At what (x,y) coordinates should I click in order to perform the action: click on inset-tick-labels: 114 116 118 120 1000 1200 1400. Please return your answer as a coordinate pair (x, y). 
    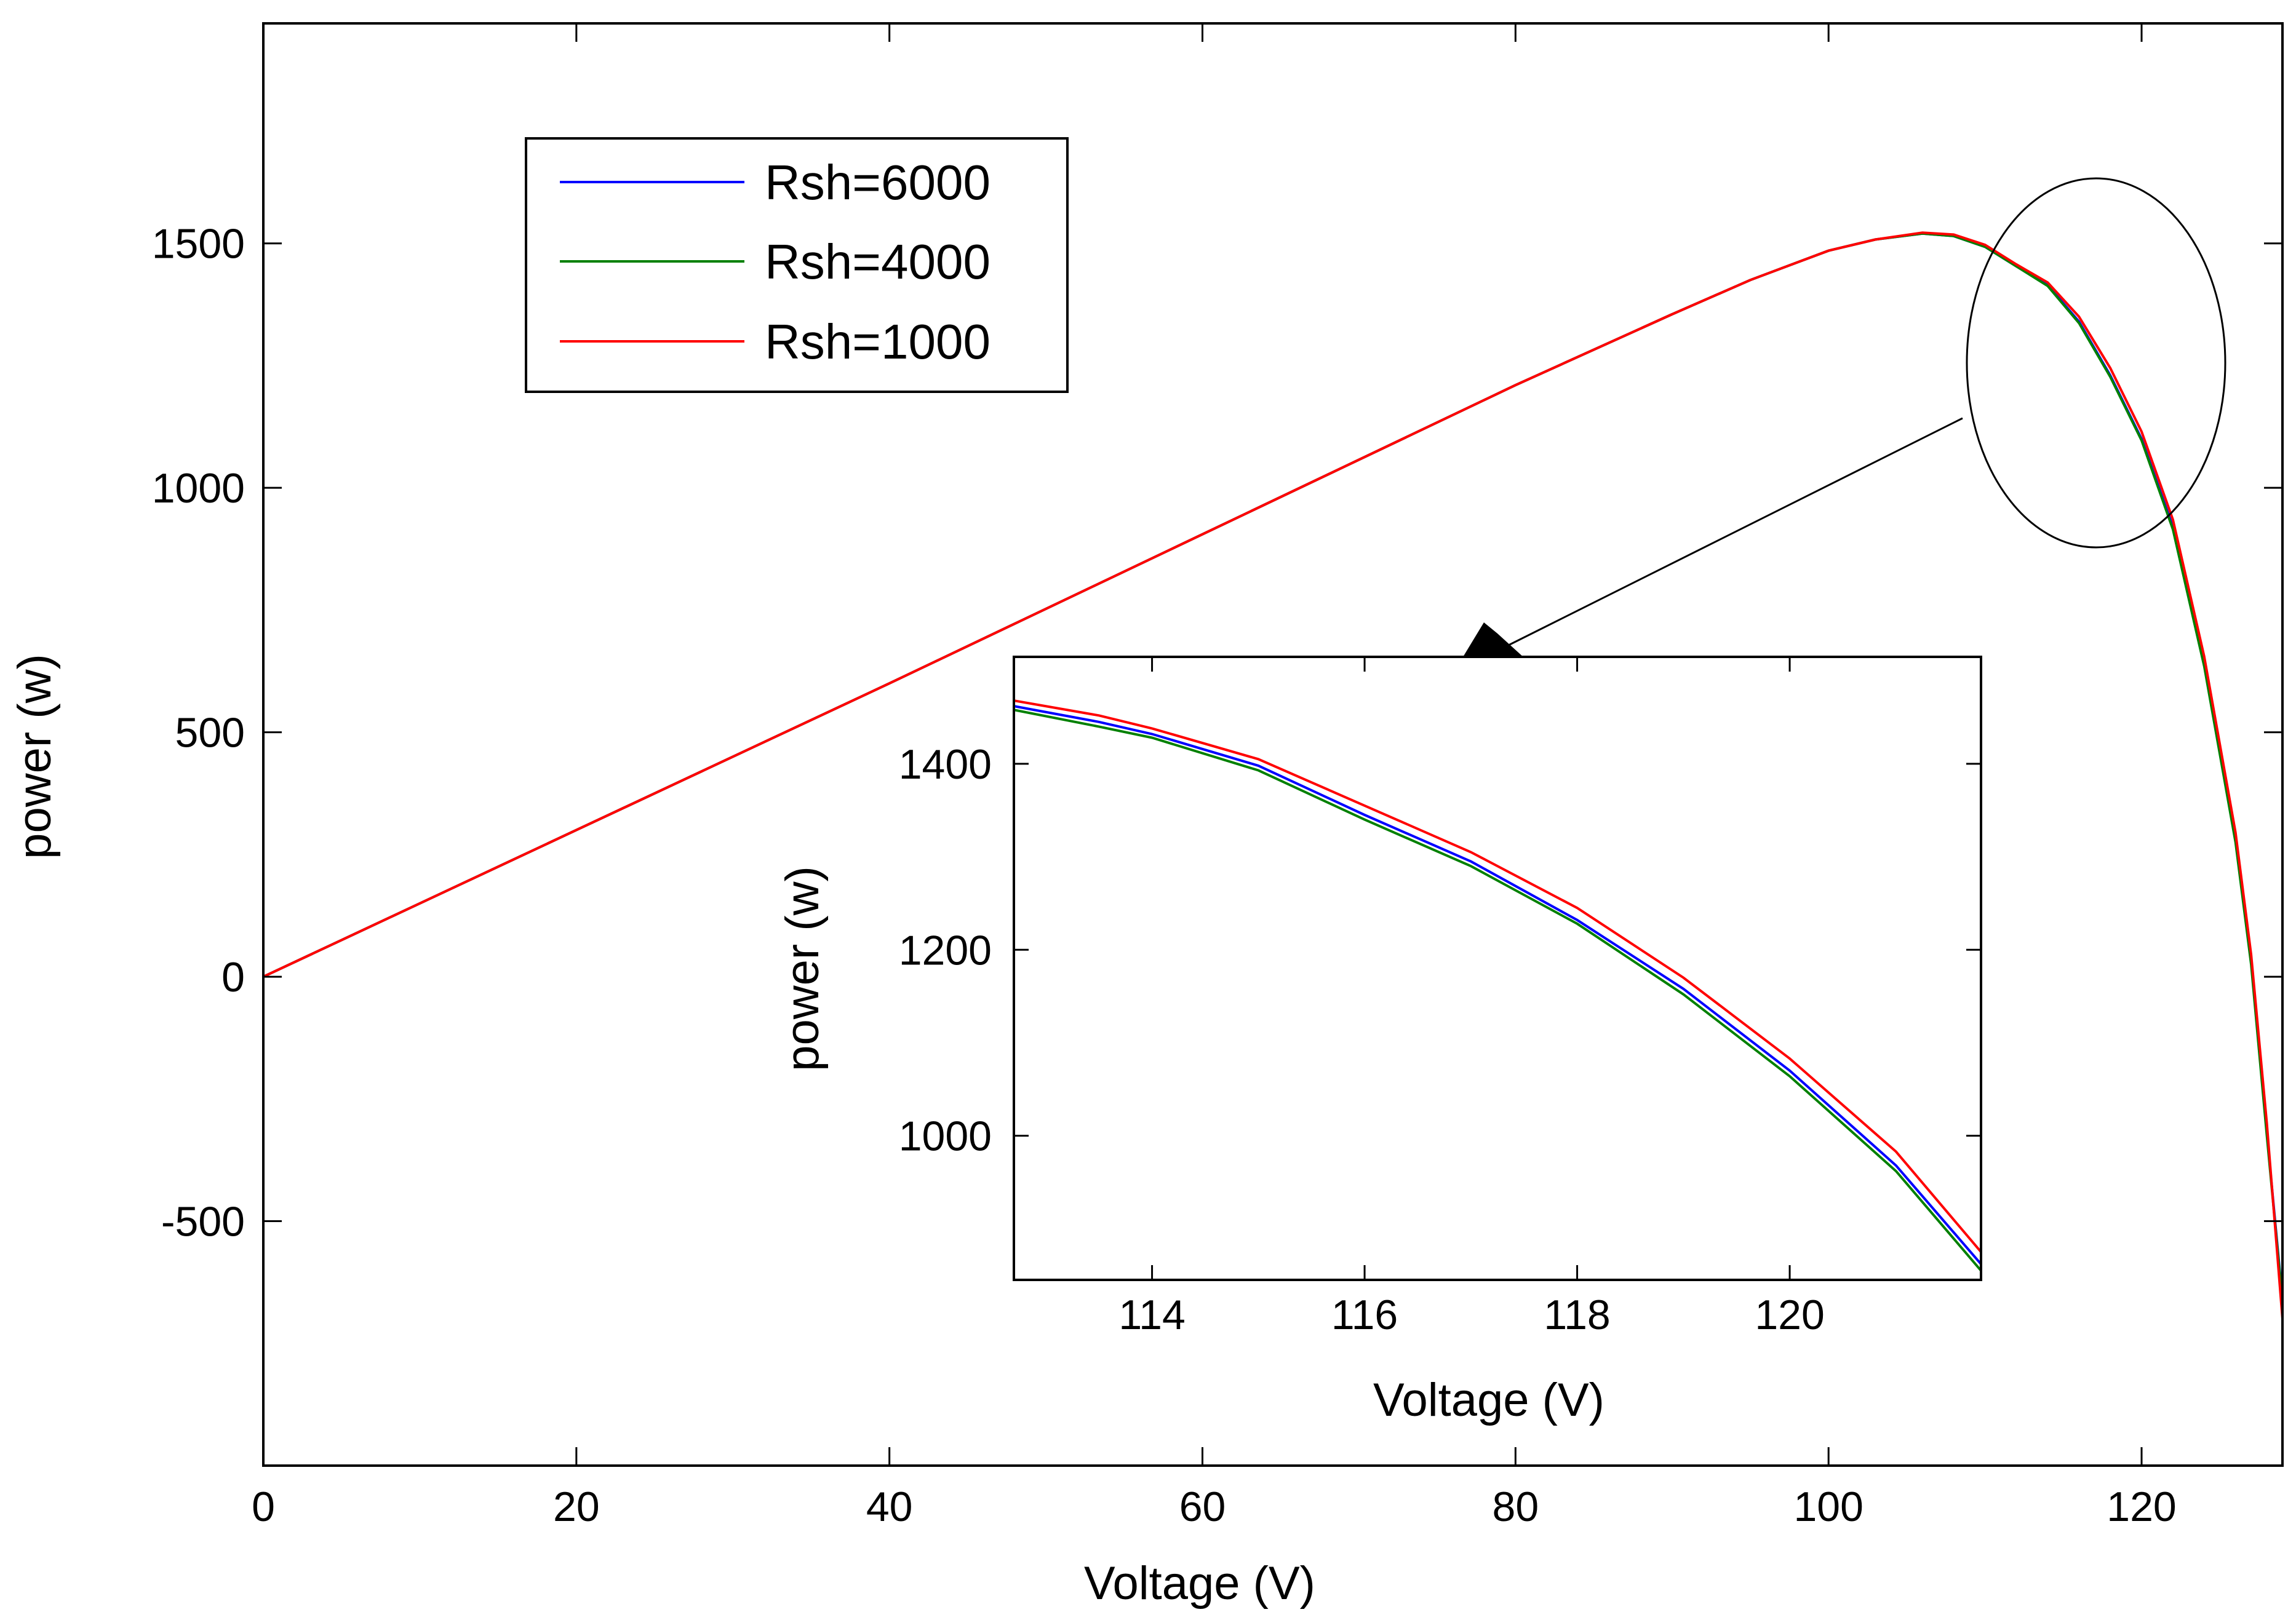
    Looking at the image, I should click on (1362, 1040).